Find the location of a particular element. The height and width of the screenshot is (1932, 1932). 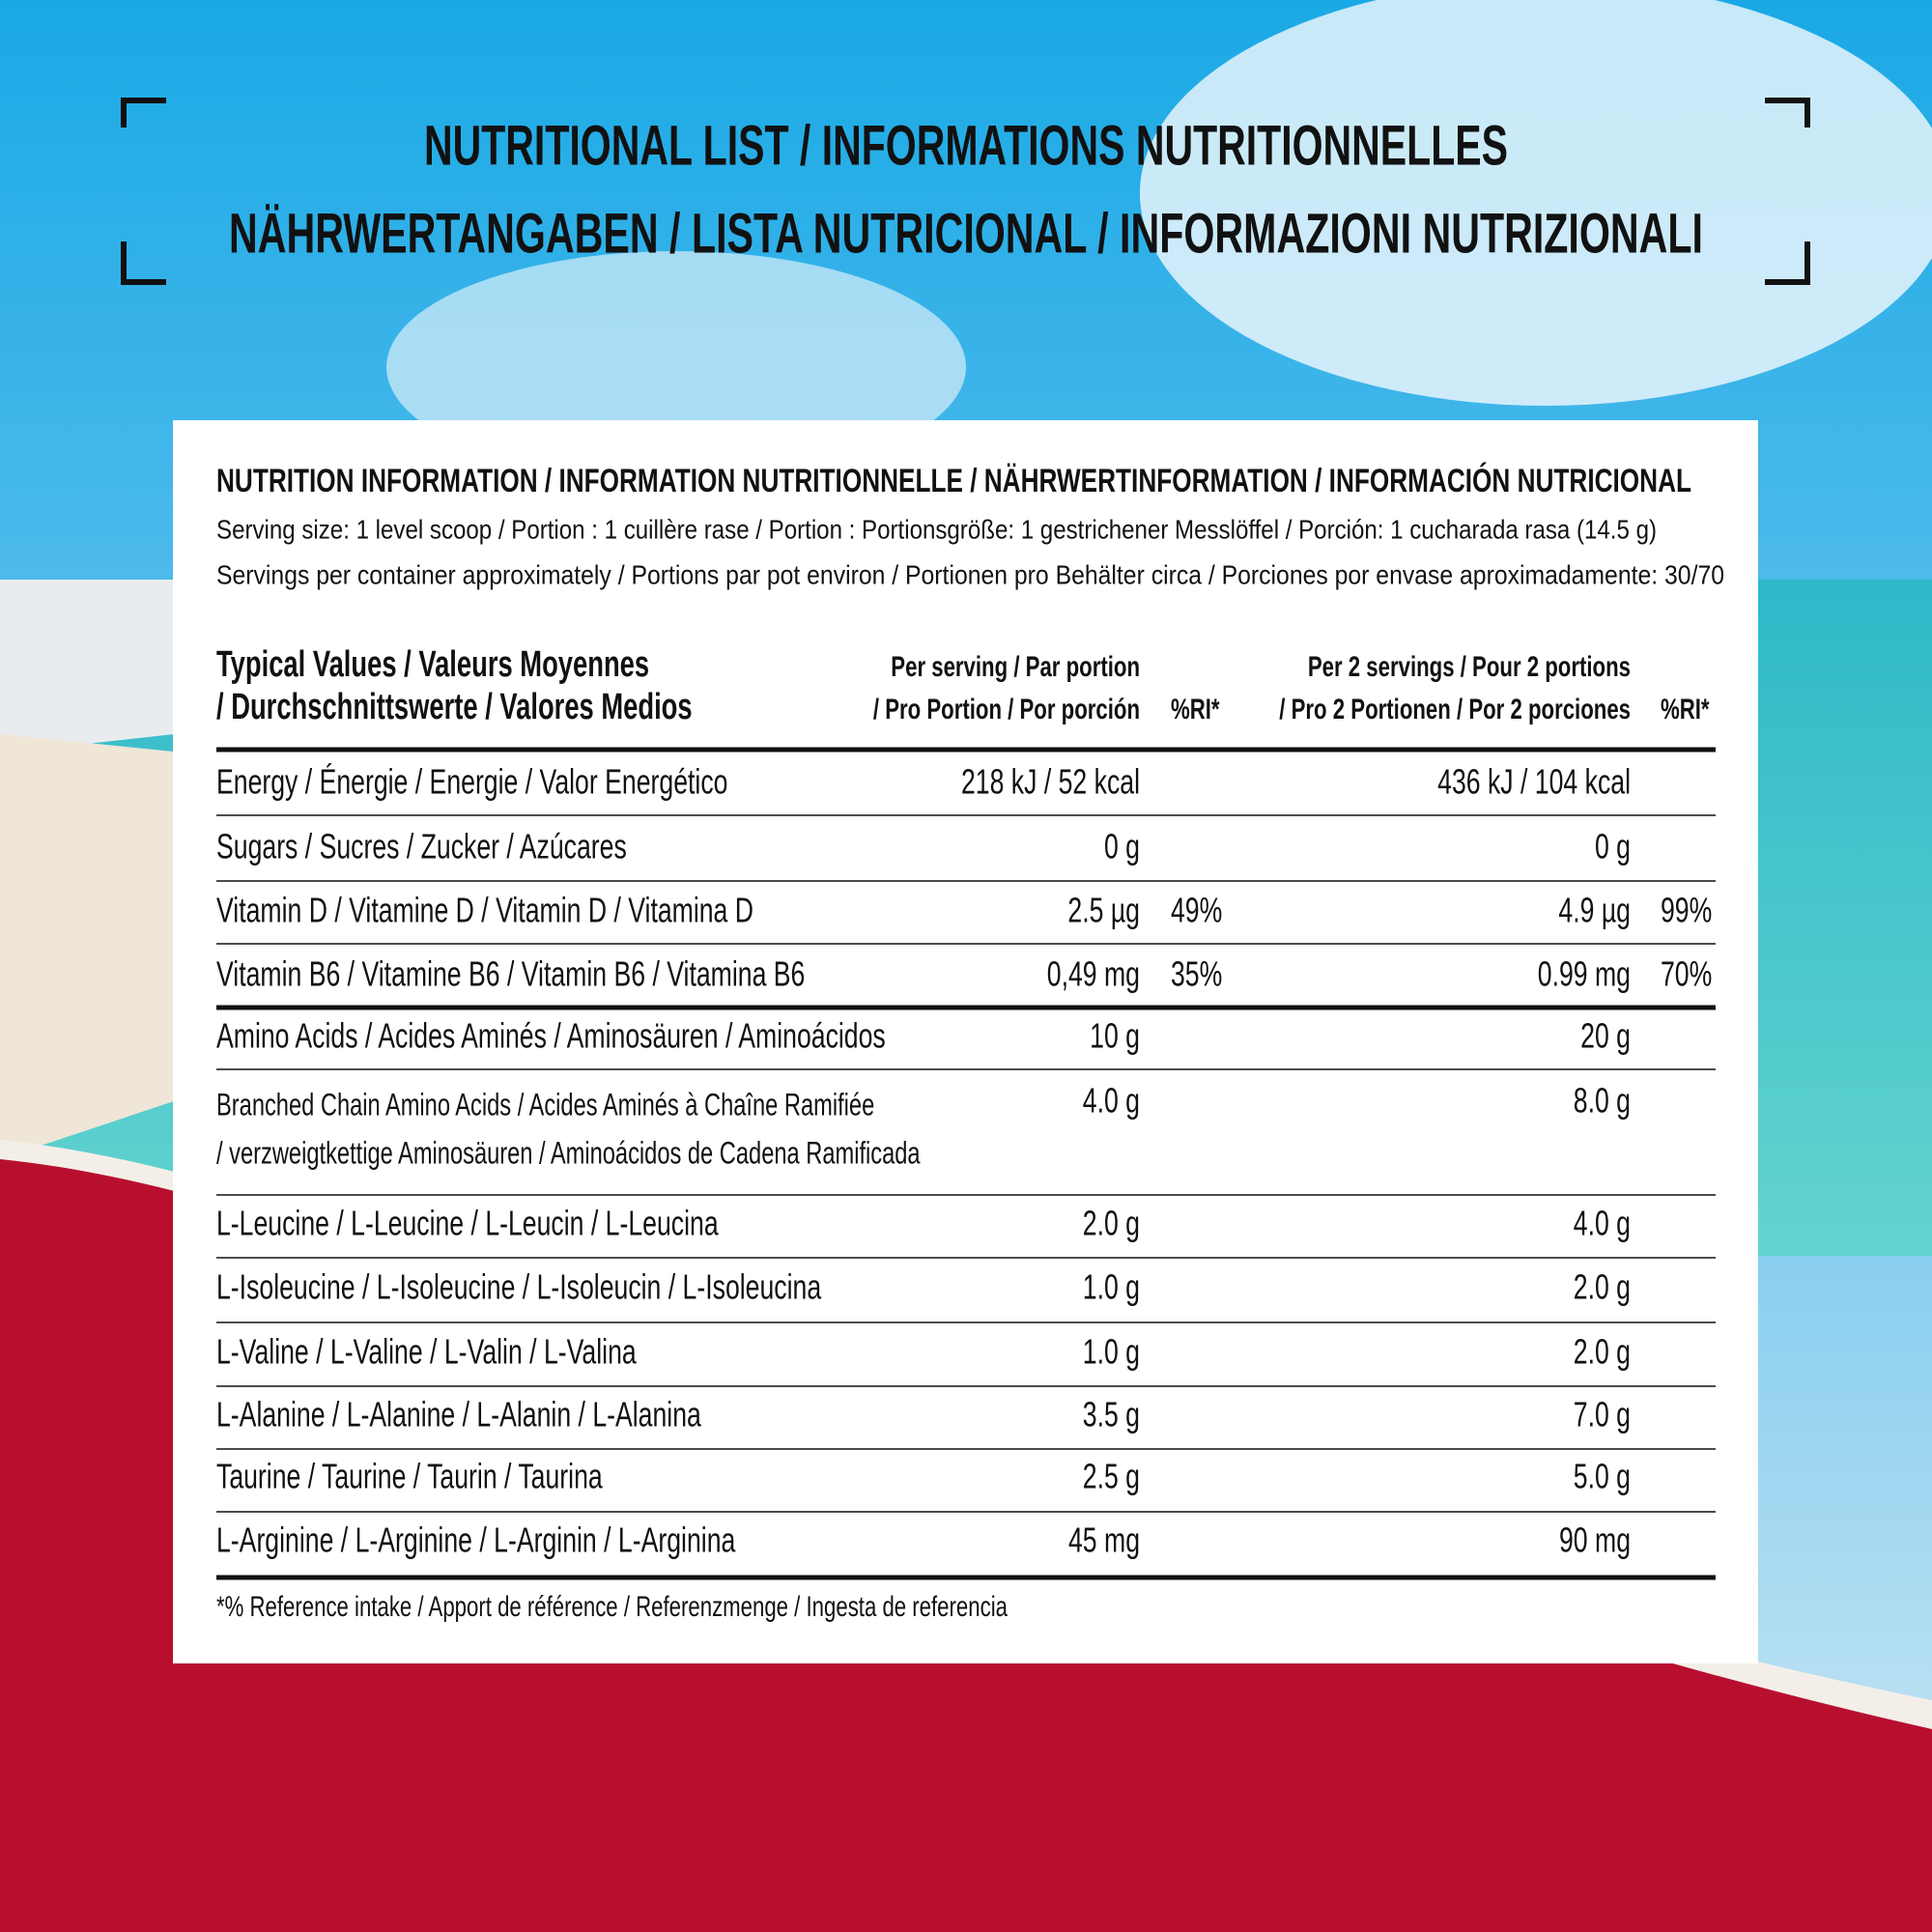

buildings is located at coordinates (87, 666).